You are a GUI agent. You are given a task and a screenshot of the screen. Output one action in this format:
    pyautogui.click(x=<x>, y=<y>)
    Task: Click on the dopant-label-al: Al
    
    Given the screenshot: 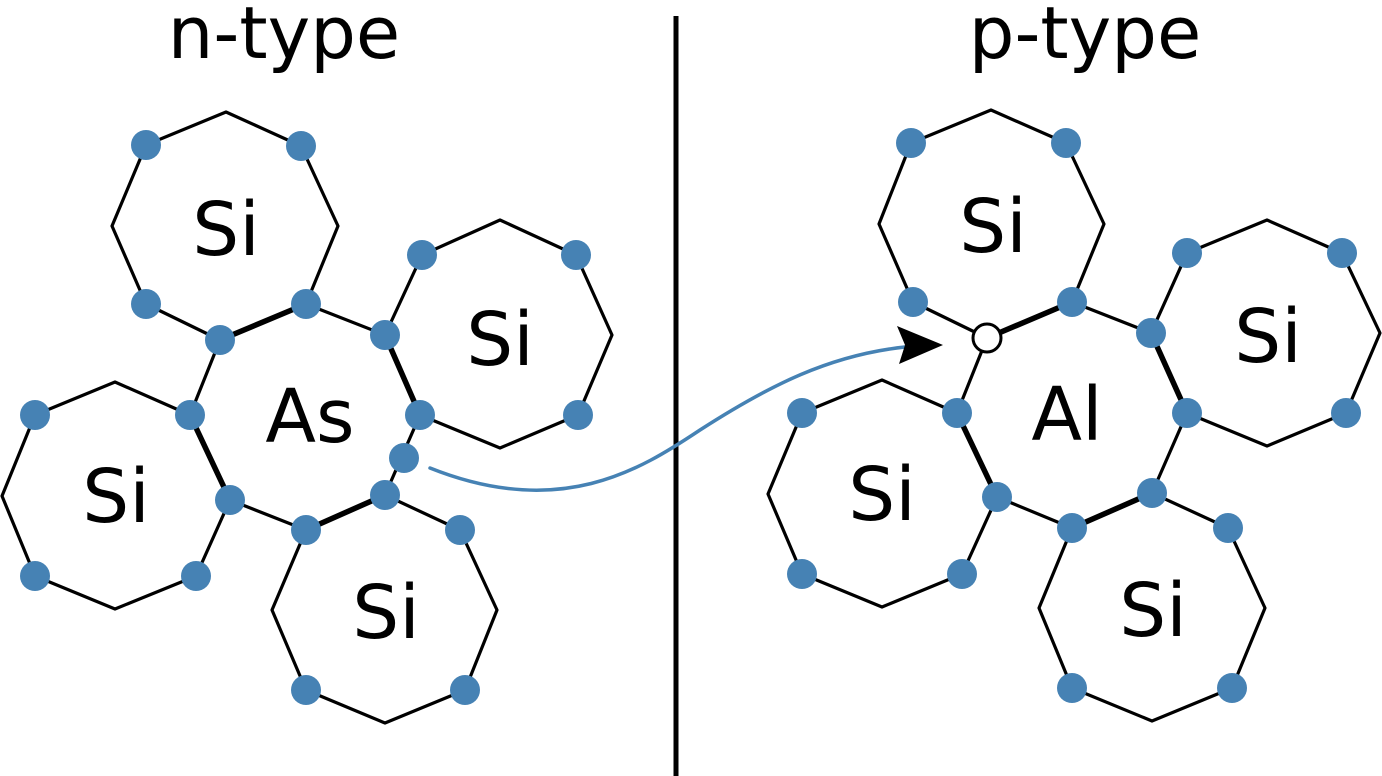 What is the action you would take?
    pyautogui.click(x=1066, y=415)
    